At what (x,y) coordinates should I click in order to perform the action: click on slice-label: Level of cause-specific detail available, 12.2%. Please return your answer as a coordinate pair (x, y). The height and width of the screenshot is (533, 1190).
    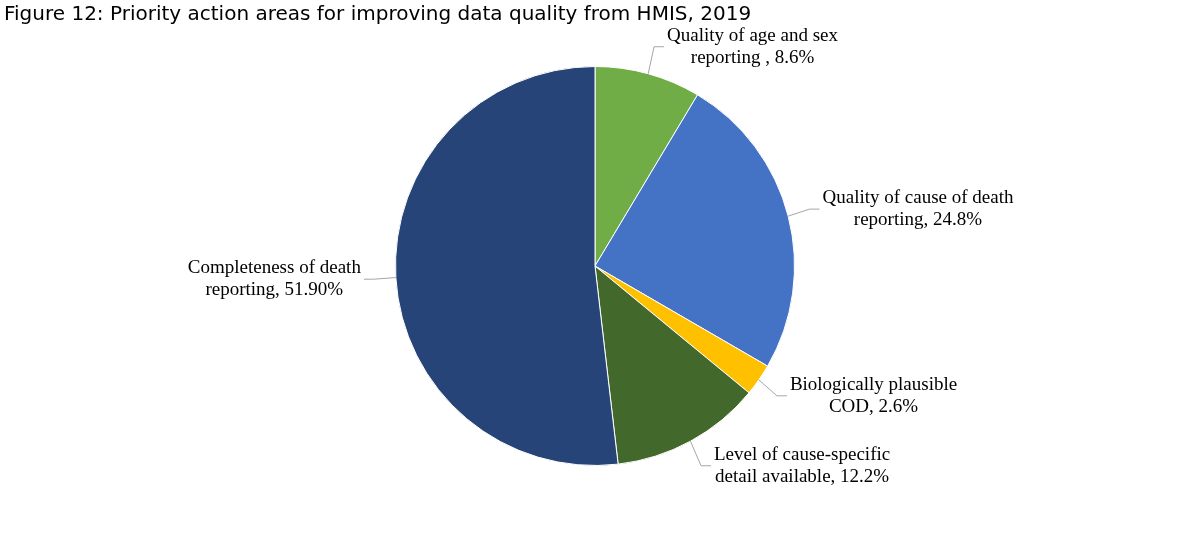
    Looking at the image, I should click on (802, 464).